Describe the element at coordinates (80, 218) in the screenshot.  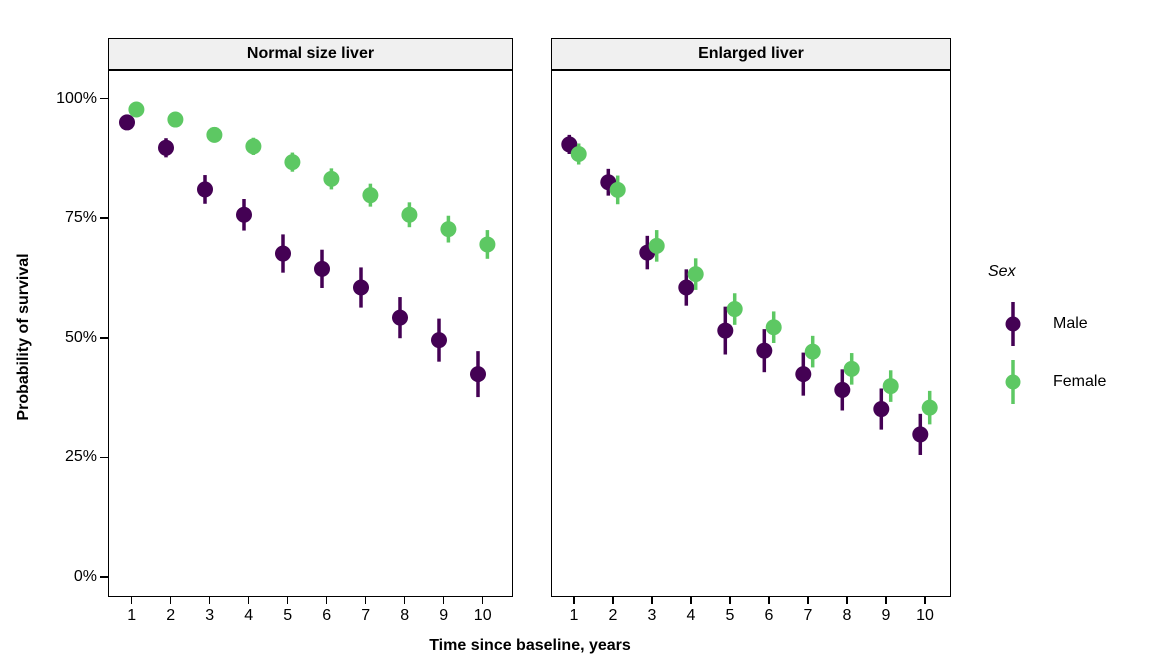
I see `y-tick-label: 75%` at that location.